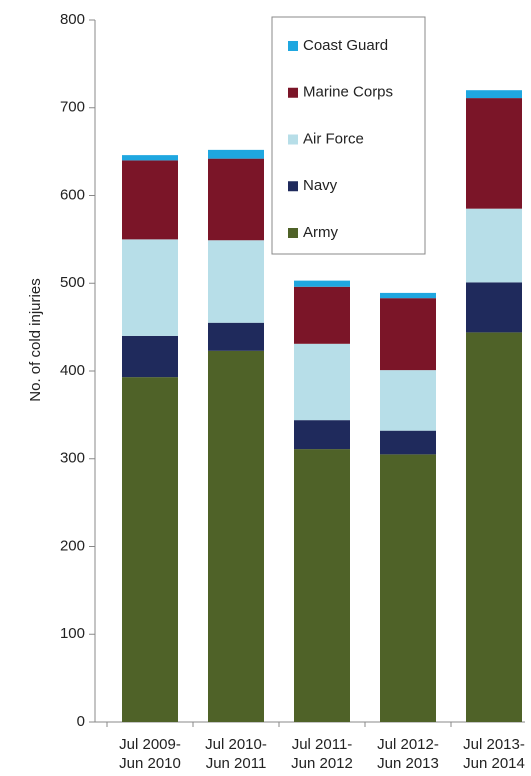 The image size is (531, 776). I want to click on y-tick-label: 800, so click(72, 19).